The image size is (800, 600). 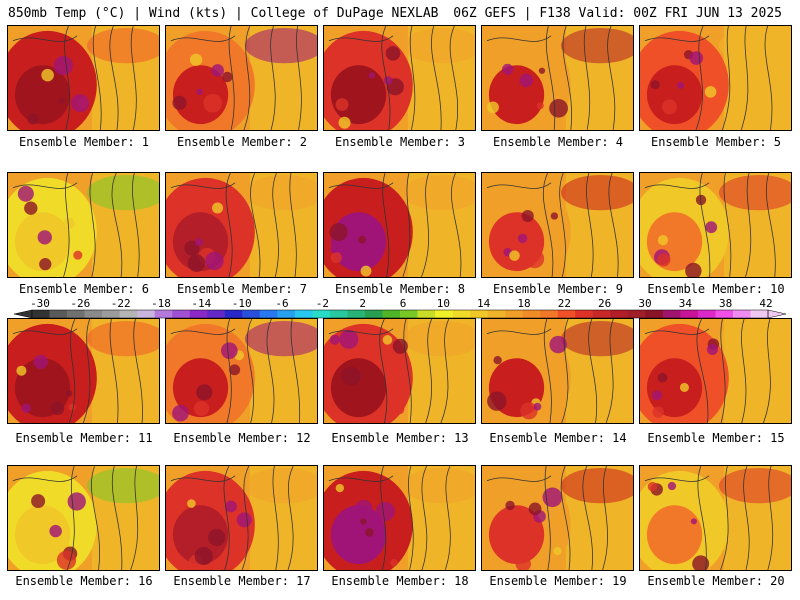 What do you see at coordinates (644, 303) in the screenshot?
I see `colorbar-tick-label: 30` at bounding box center [644, 303].